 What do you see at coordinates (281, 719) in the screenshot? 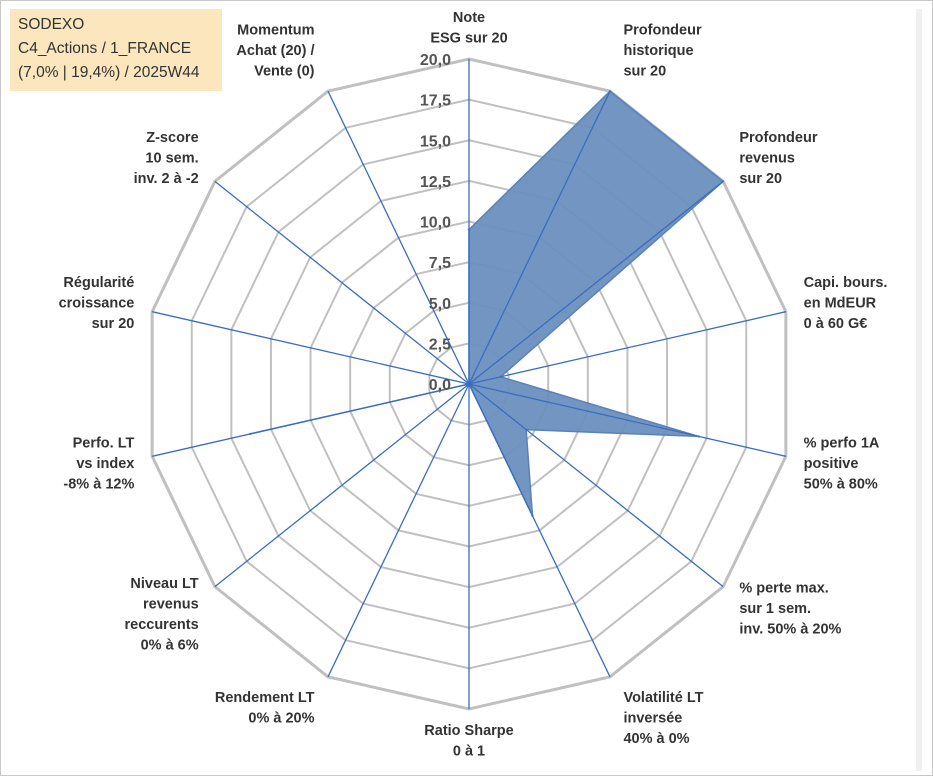
I see `axis-label-line: 0% à 20%` at bounding box center [281, 719].